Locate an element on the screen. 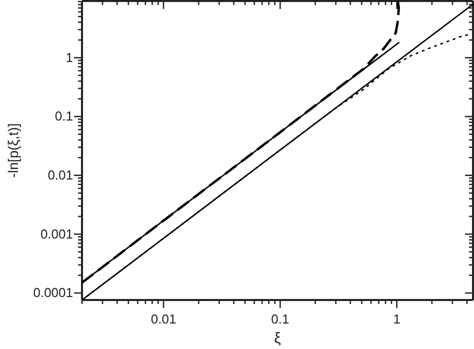 Image resolution: width=474 pixels, height=349 pixels. y-tick-label: 1 is located at coordinates (69, 57).